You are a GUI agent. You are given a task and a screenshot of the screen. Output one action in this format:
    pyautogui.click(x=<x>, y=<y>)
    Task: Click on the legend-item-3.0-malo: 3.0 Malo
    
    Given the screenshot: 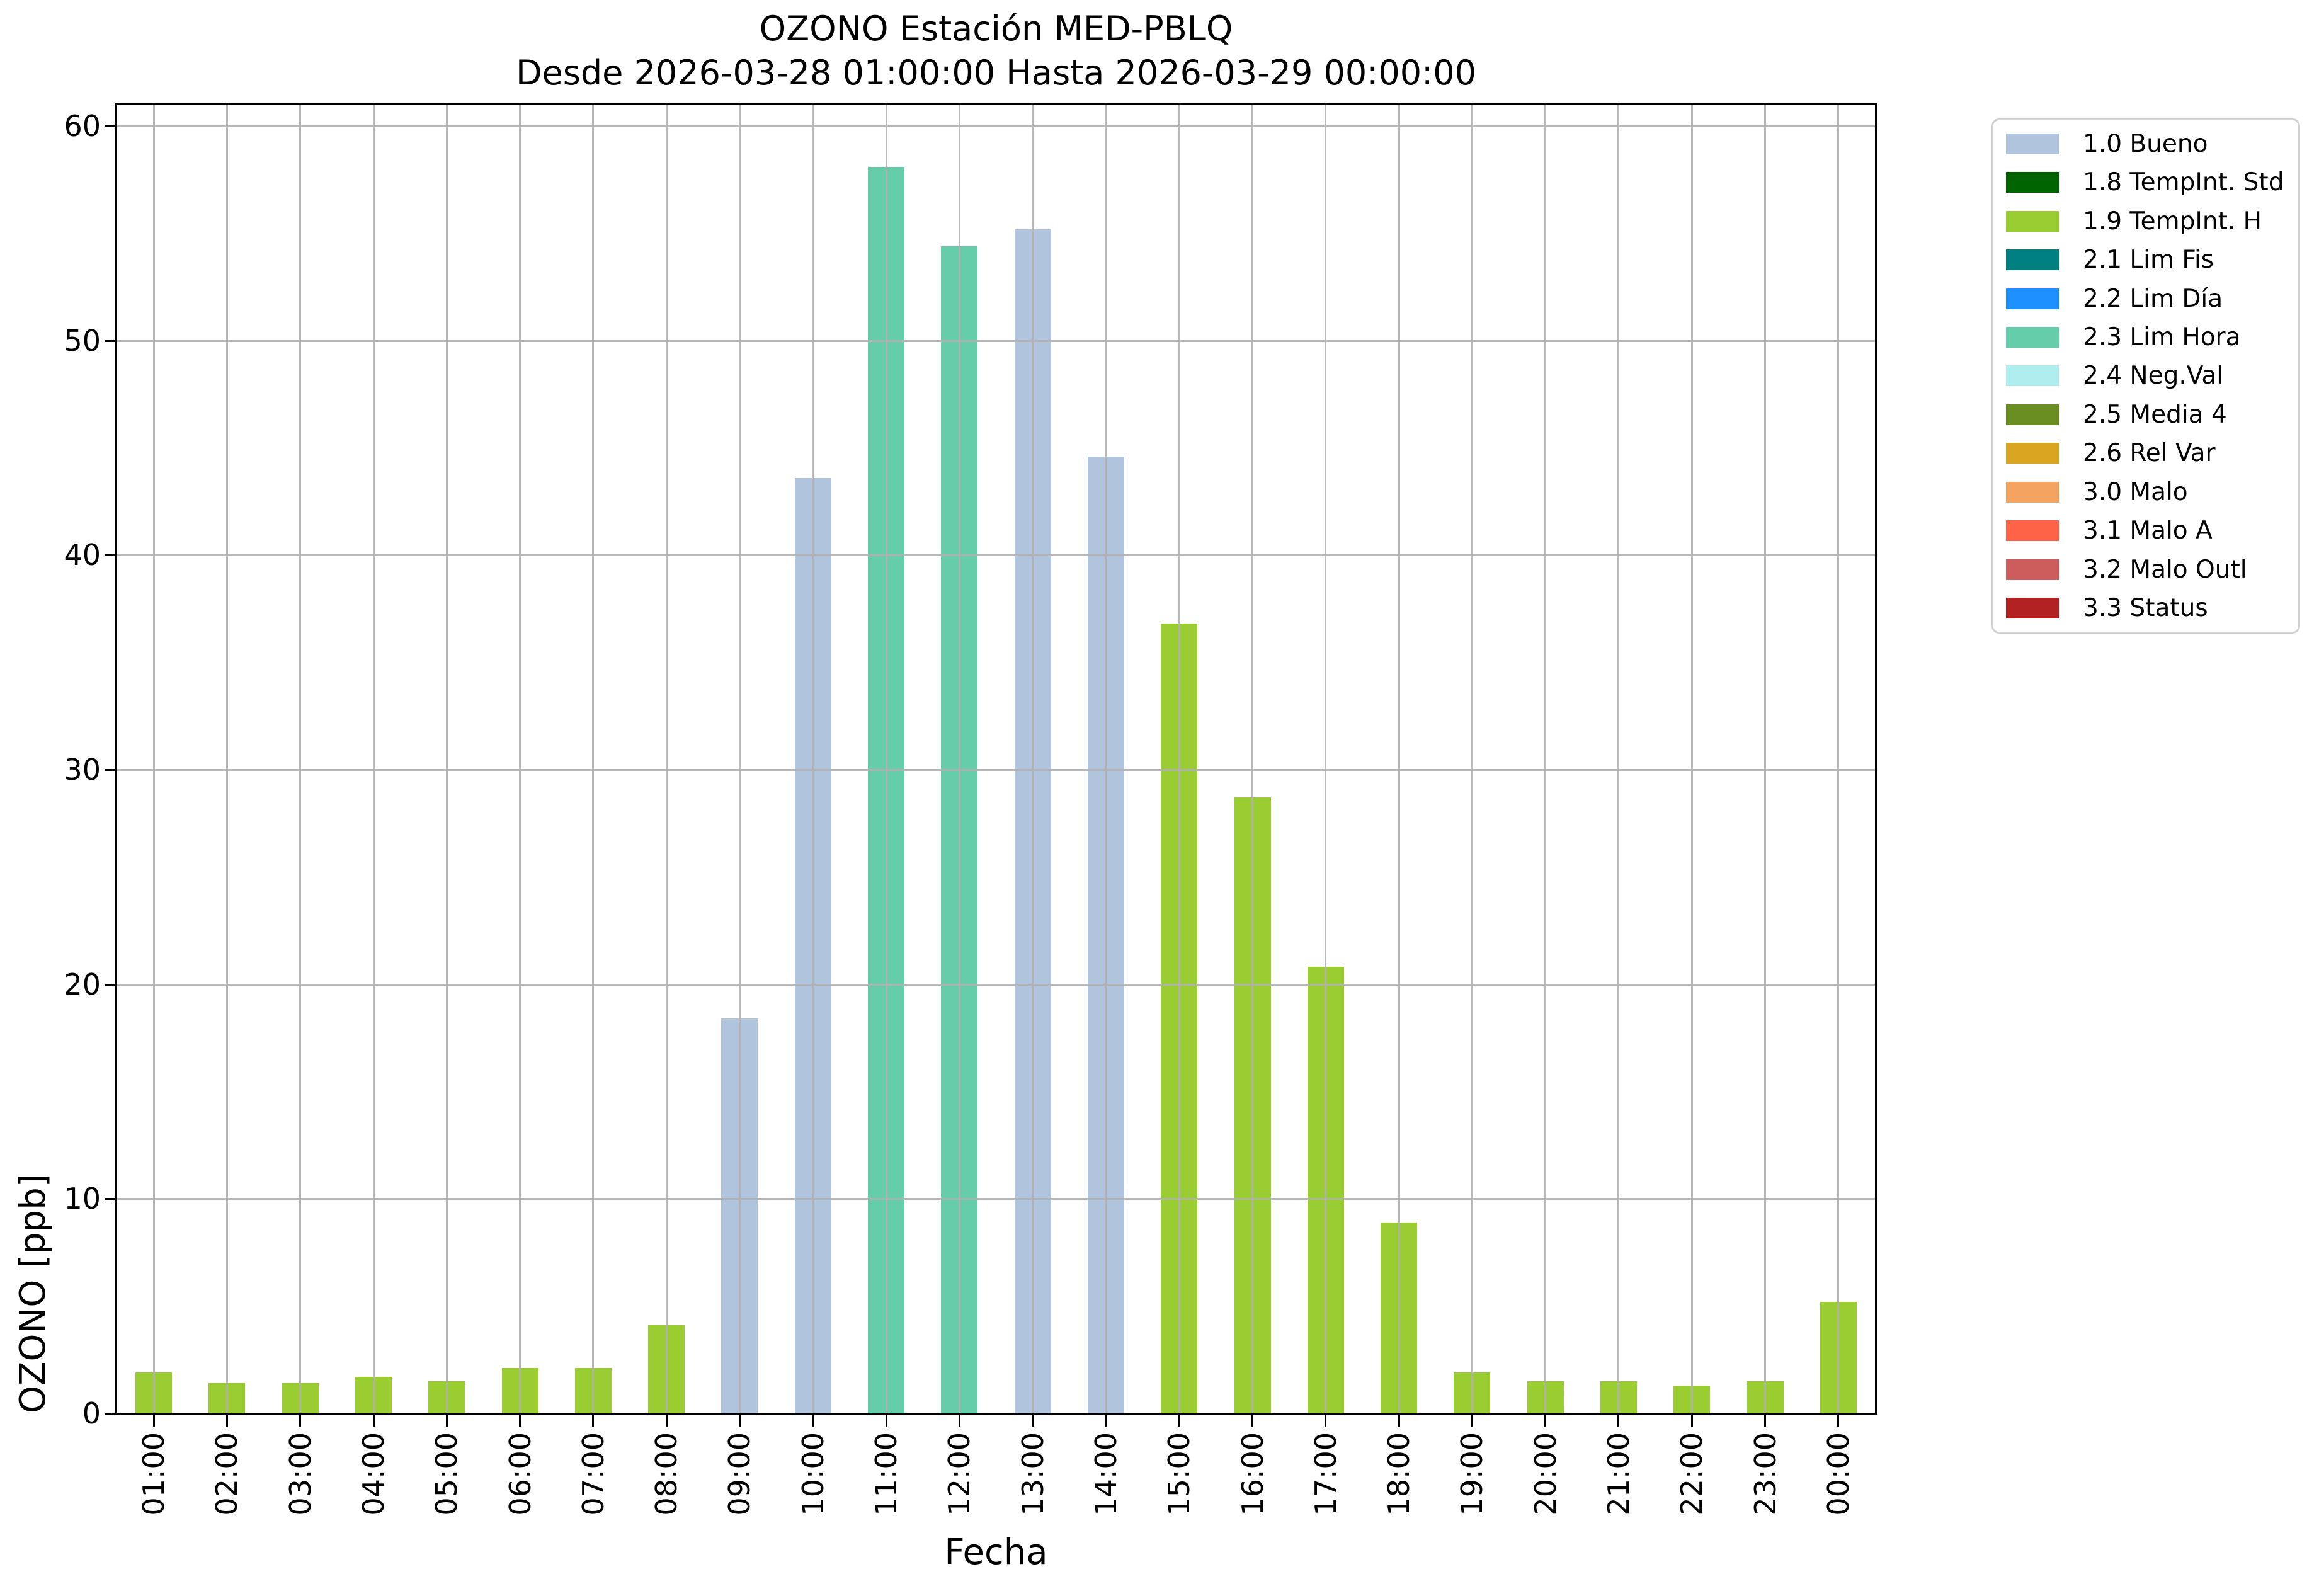 What is the action you would take?
    pyautogui.click(x=2152, y=492)
    